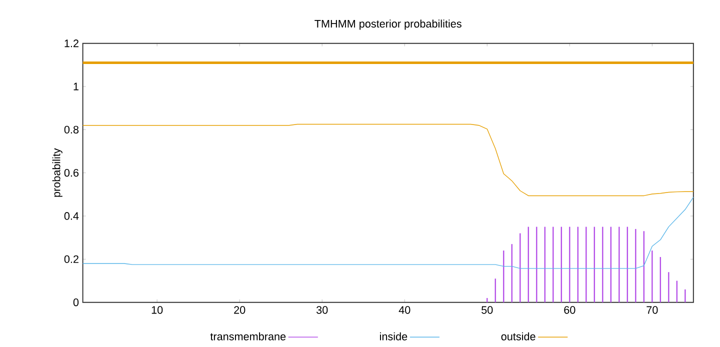 Image resolution: width=720 pixels, height=347 pixels. What do you see at coordinates (570, 310) in the screenshot?
I see `x-tick-label: 60` at bounding box center [570, 310].